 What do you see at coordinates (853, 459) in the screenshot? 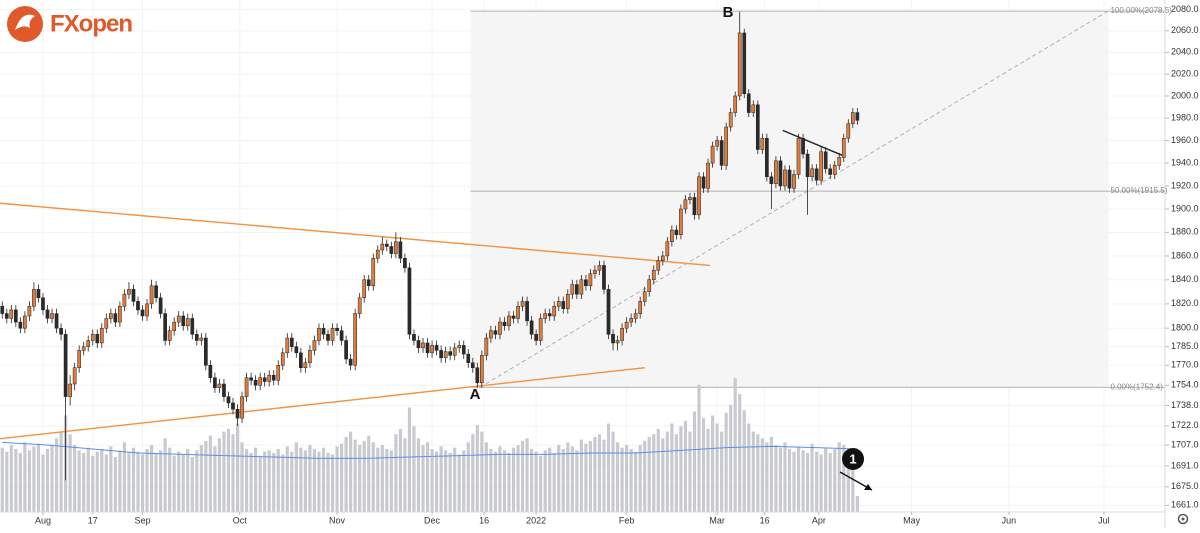
I see `marker-circle` at bounding box center [853, 459].